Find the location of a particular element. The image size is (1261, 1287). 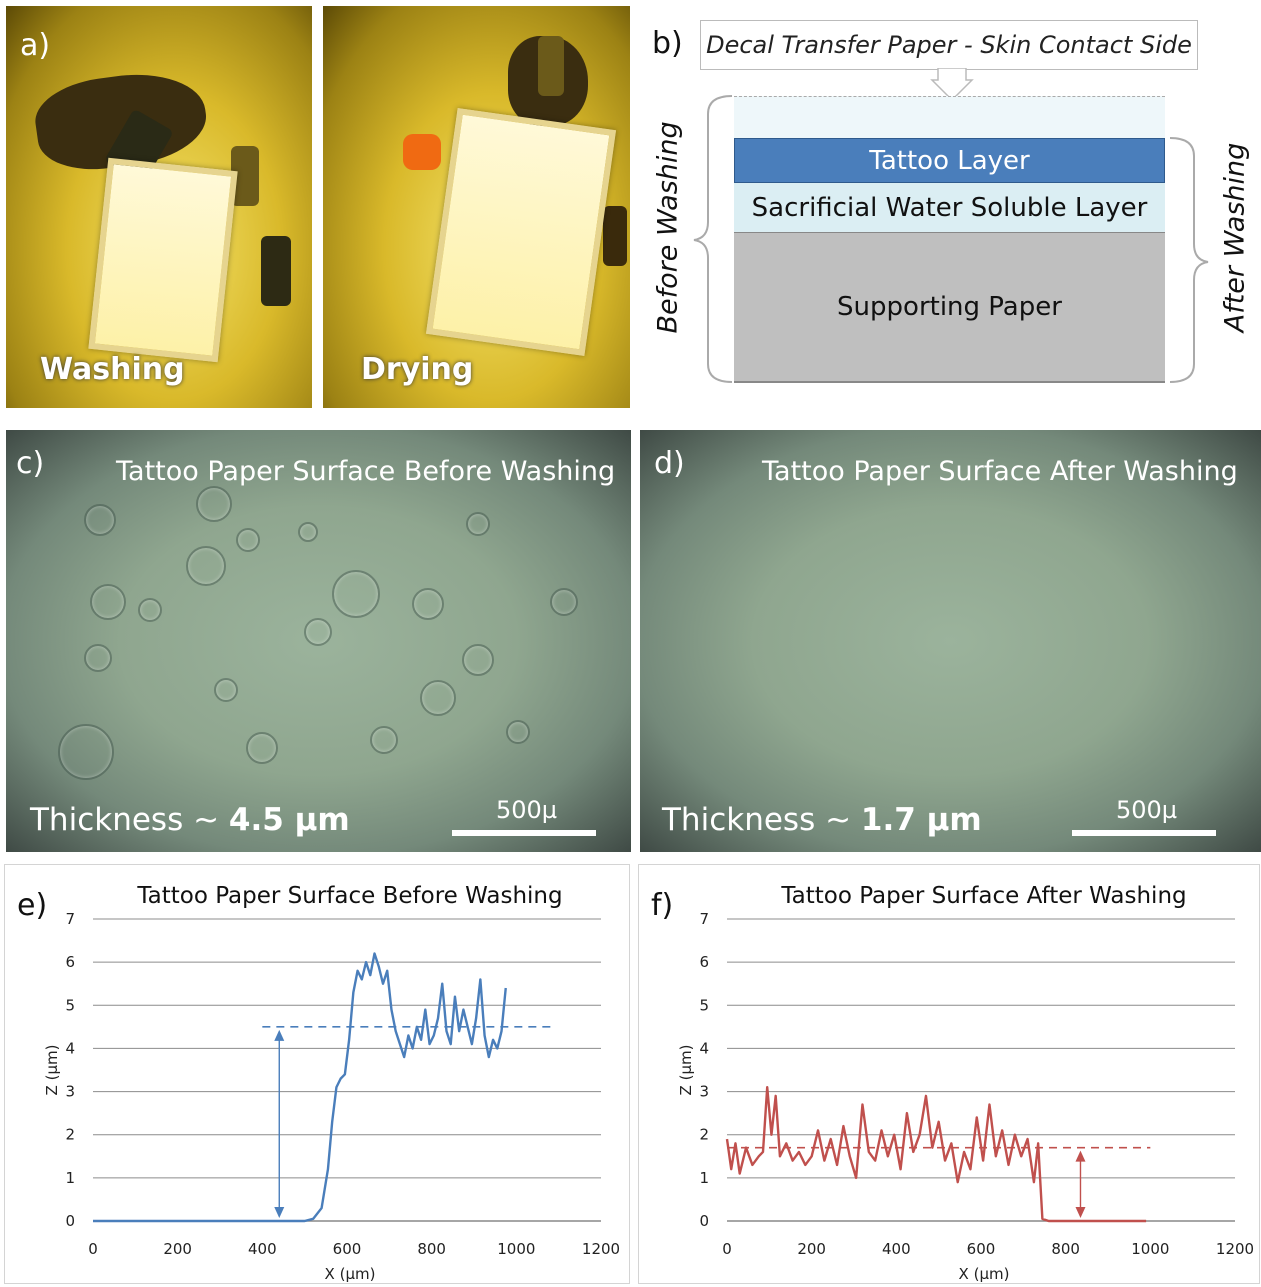

sacrificial-layer: Sacrificial Water Soluble Layer is located at coordinates (949, 207).